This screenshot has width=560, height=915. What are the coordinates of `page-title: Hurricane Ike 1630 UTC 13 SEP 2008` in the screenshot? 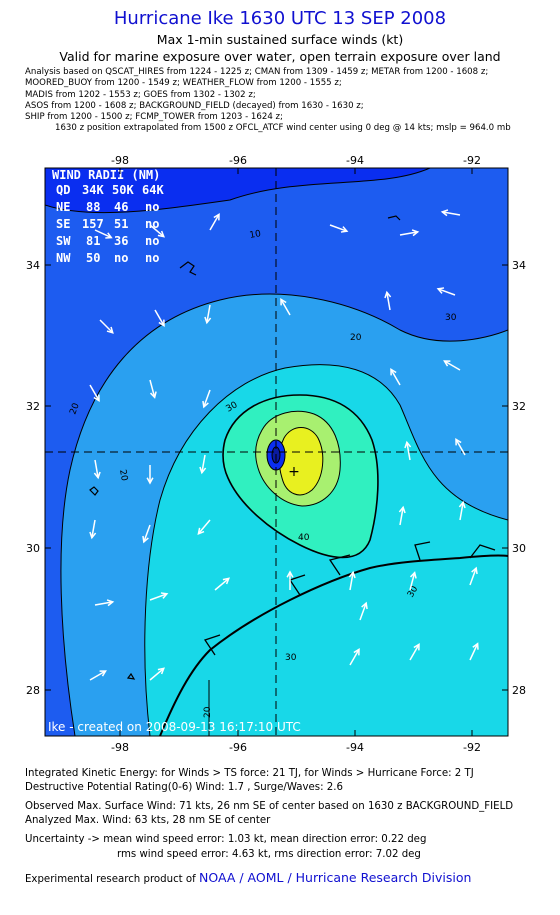 It's located at (280, 18).